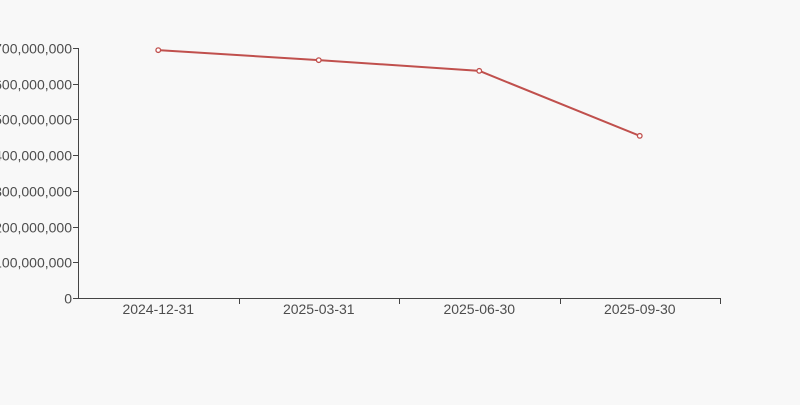  What do you see at coordinates (399, 93) in the screenshot?
I see `series-line` at bounding box center [399, 93].